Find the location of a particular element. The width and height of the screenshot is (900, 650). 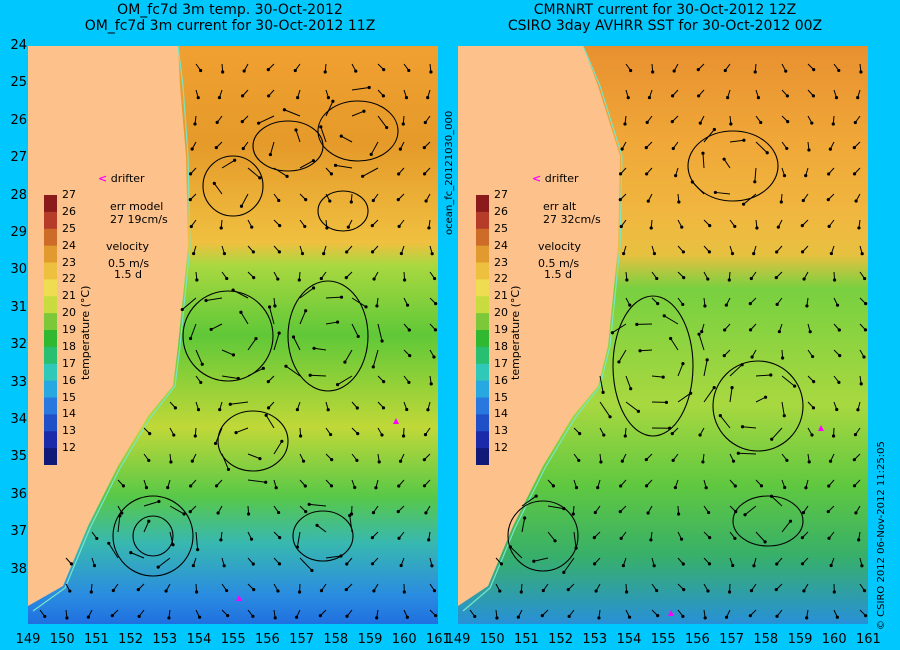

right-longitude-tick-label: 150 is located at coordinates (492, 639).